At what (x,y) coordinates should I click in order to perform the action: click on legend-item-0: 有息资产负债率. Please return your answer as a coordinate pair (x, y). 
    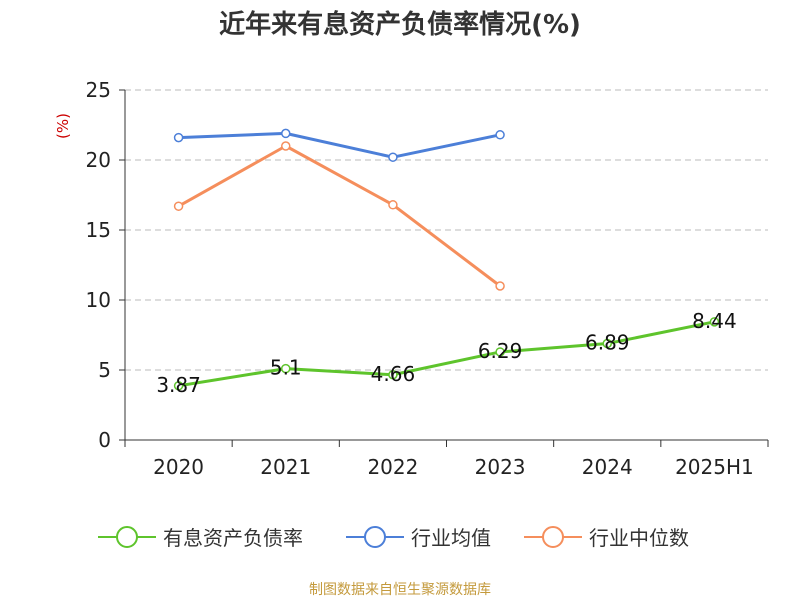
    Looking at the image, I should click on (200, 538).